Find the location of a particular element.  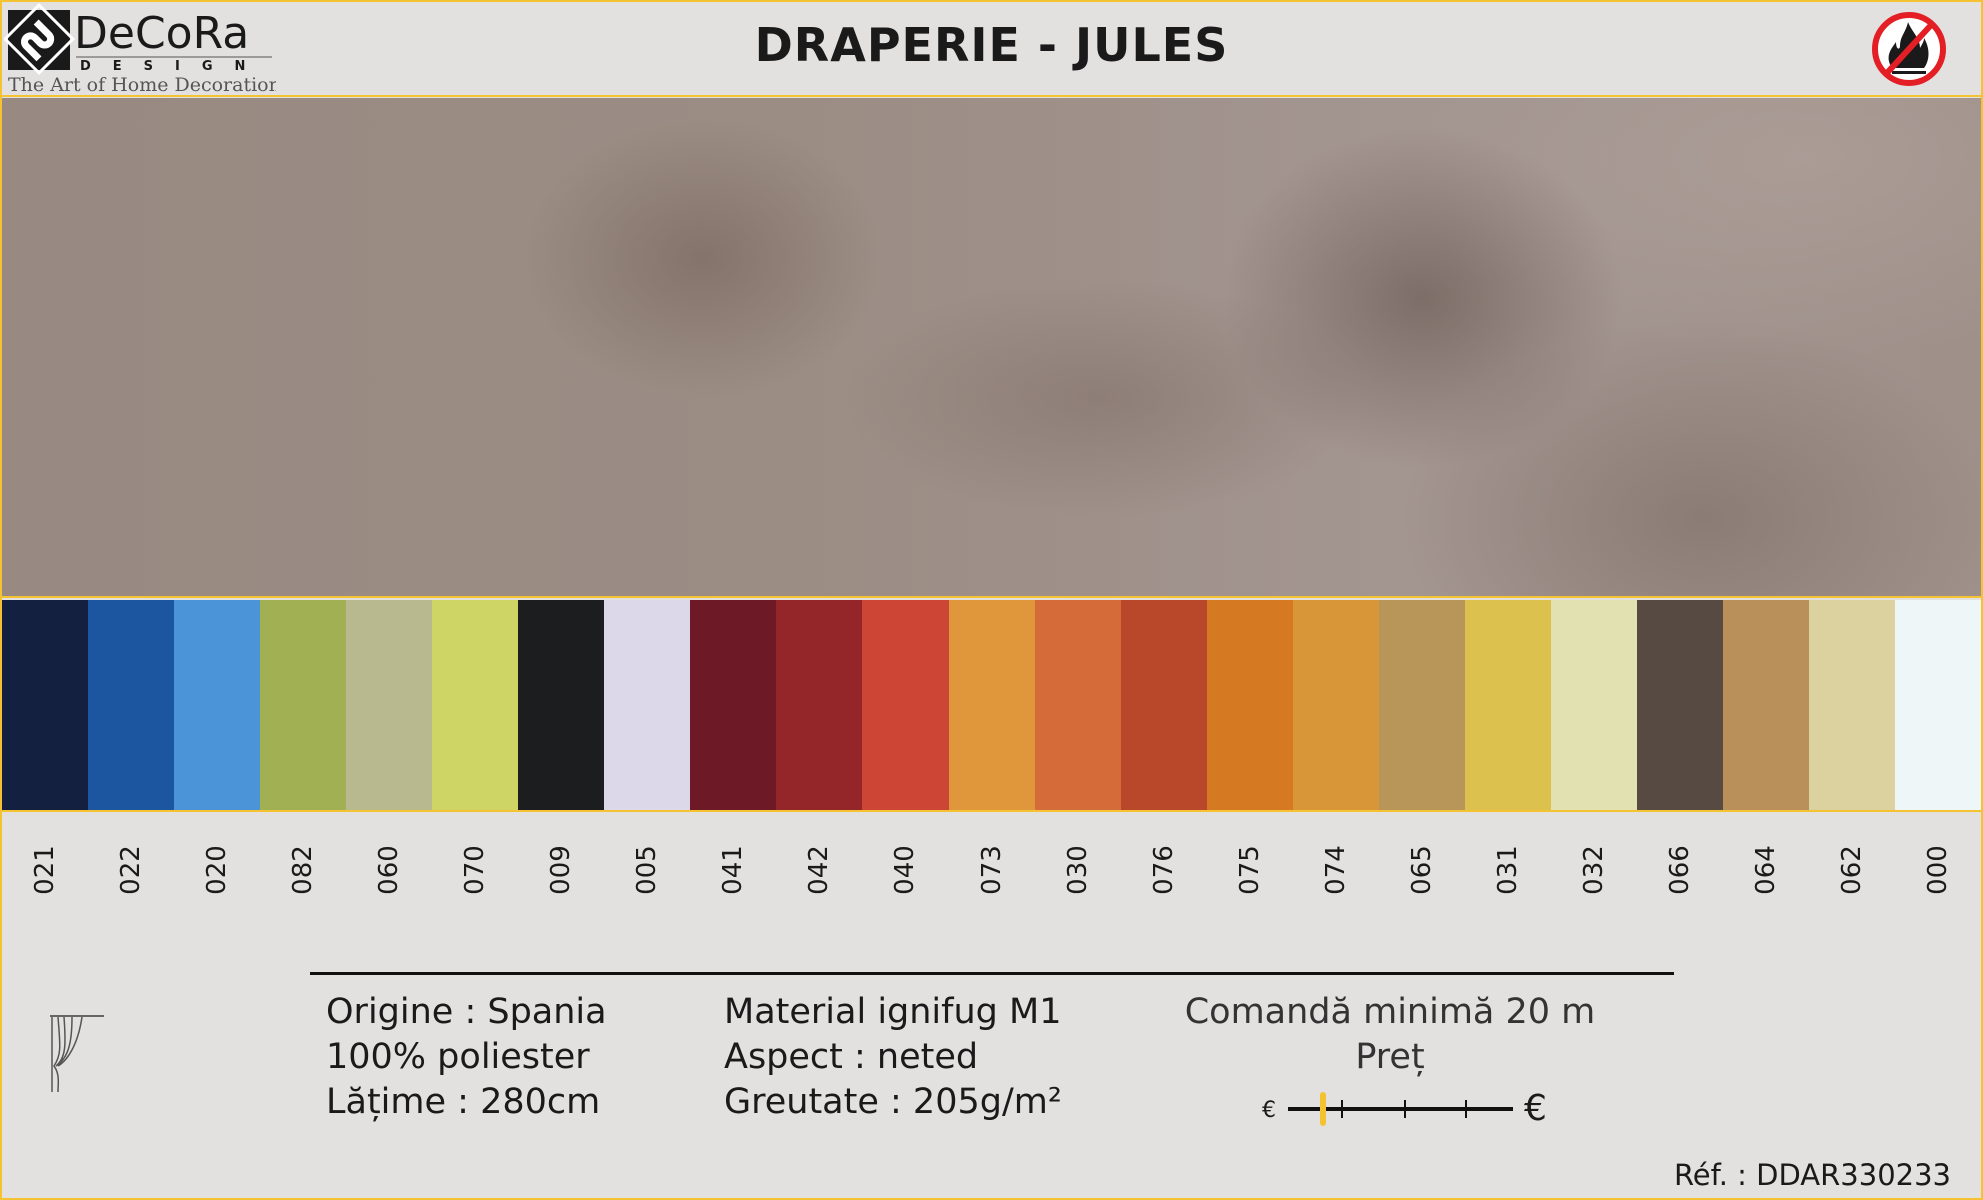

price-scale: € € is located at coordinates (1412, 1109).